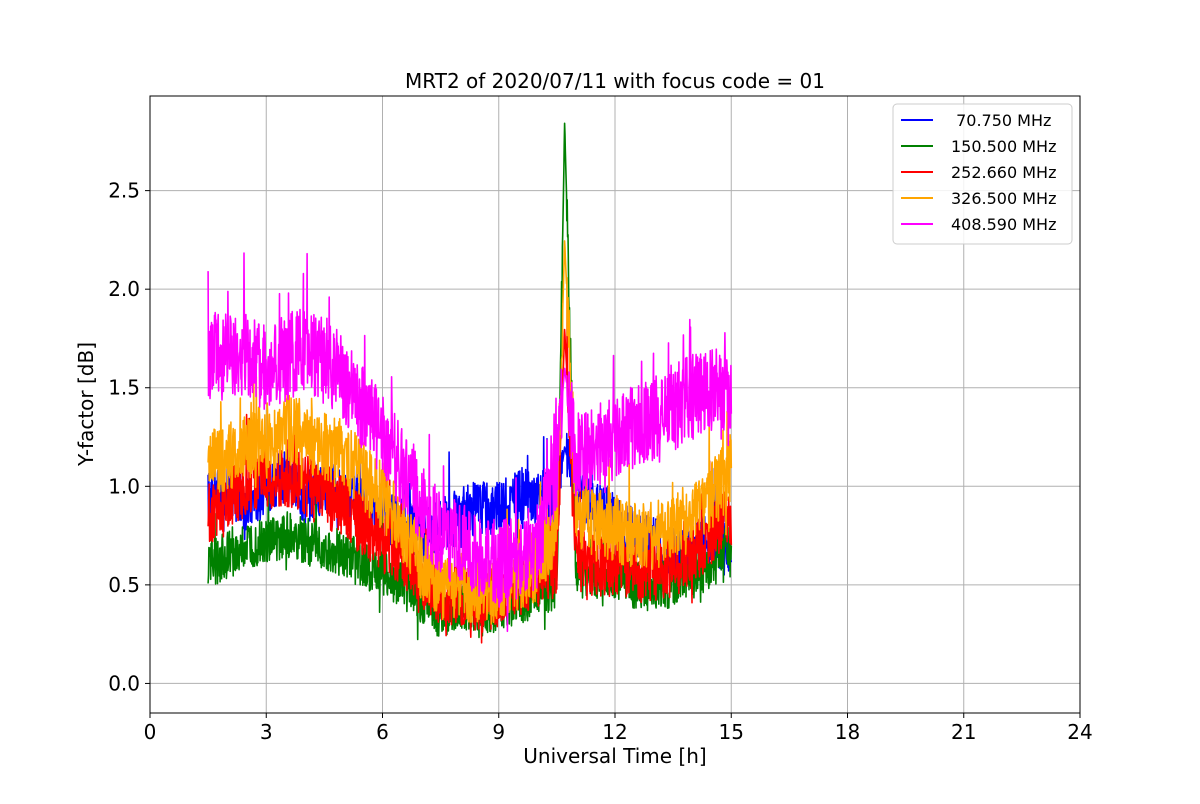  I want to click on legend-label: 252.660 MHz, so click(1003, 172).